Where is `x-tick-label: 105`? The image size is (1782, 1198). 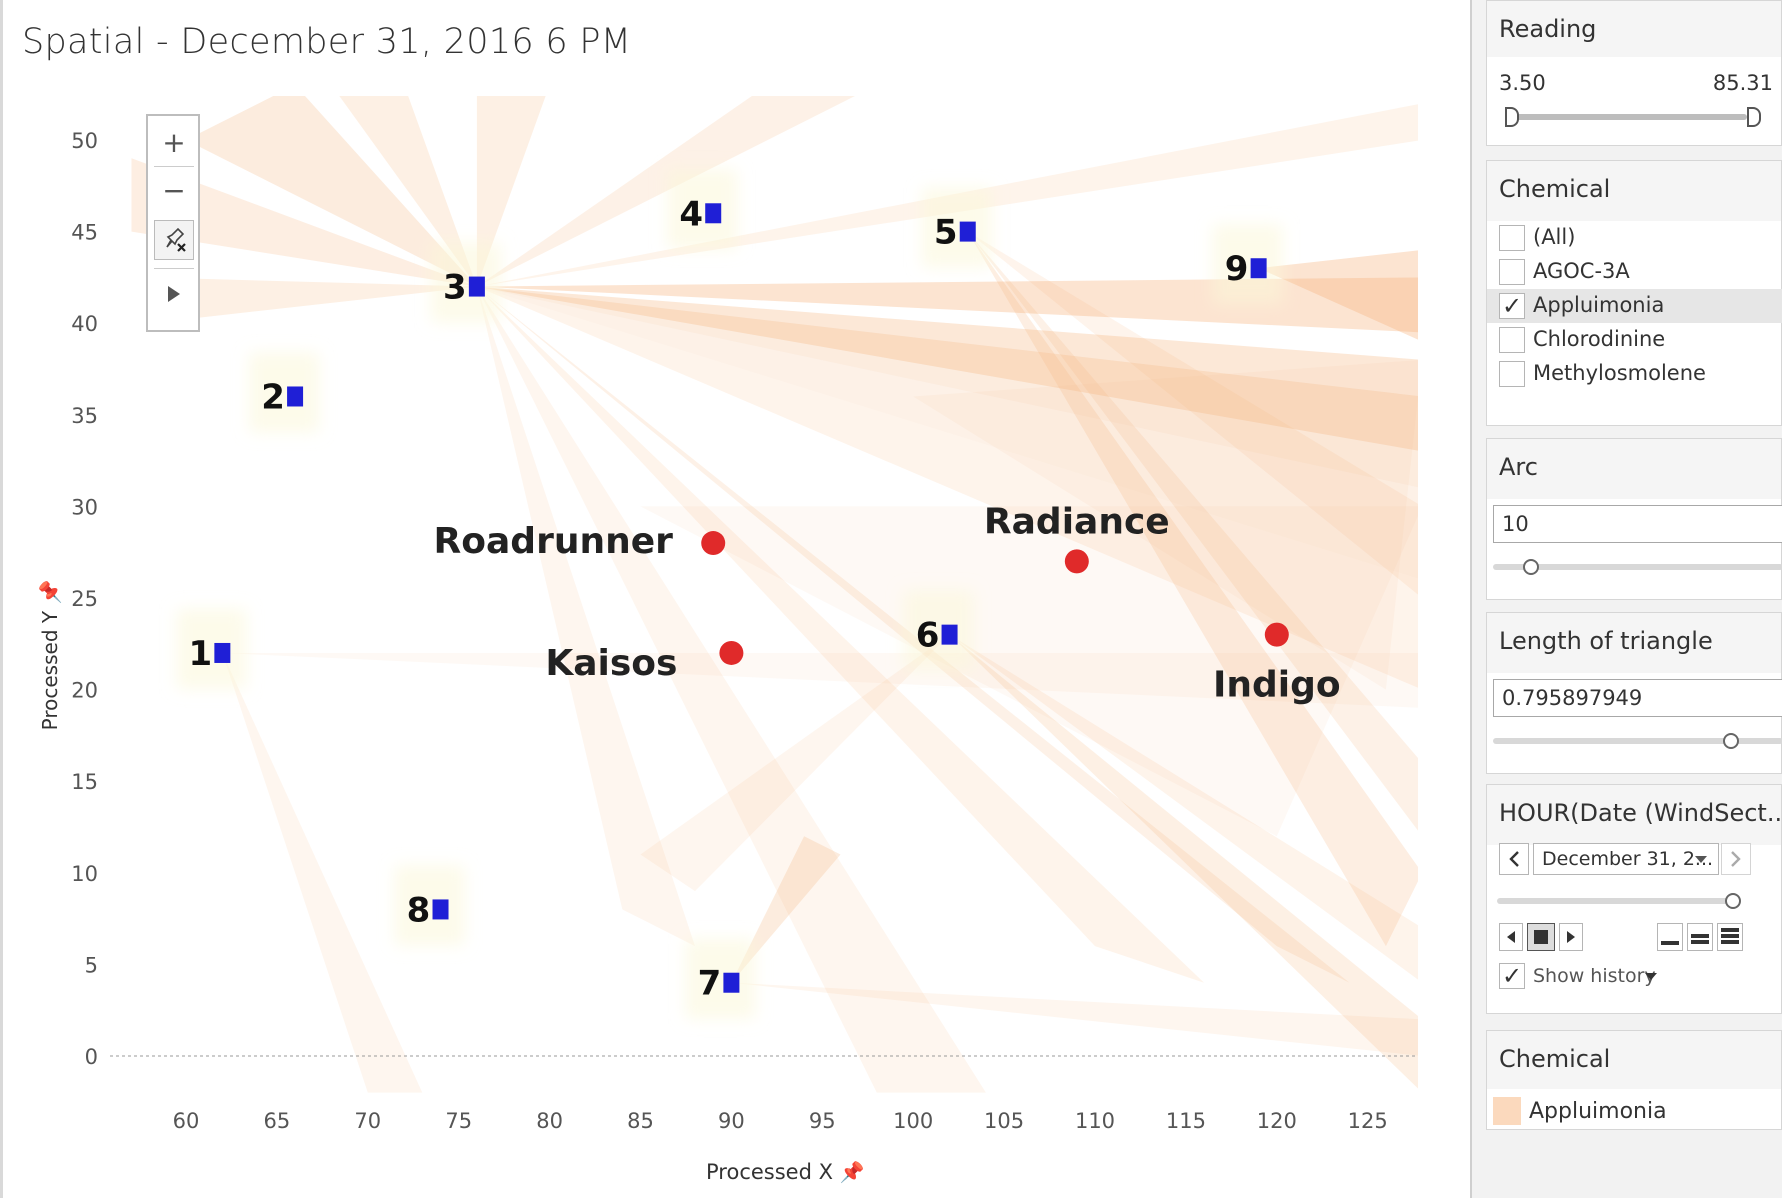 x-tick-label: 105 is located at coordinates (1004, 1121).